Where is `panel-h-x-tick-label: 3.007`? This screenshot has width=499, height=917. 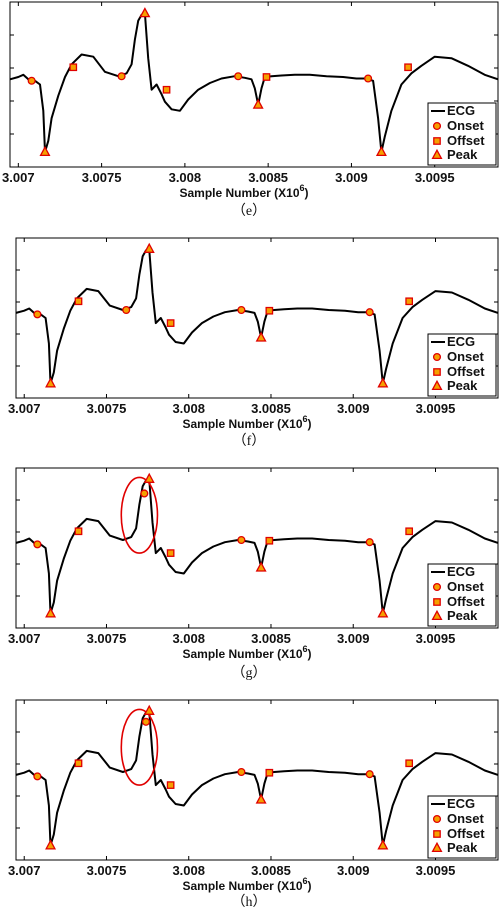 panel-h-x-tick-label: 3.007 is located at coordinates (24, 870).